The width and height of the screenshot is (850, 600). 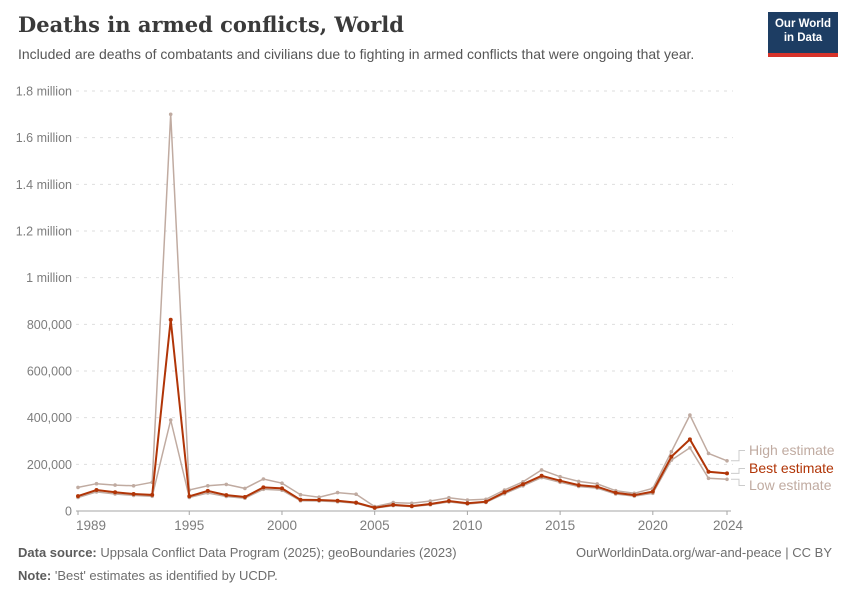 What do you see at coordinates (802, 24) in the screenshot?
I see `owid-logo-line1: Our World` at bounding box center [802, 24].